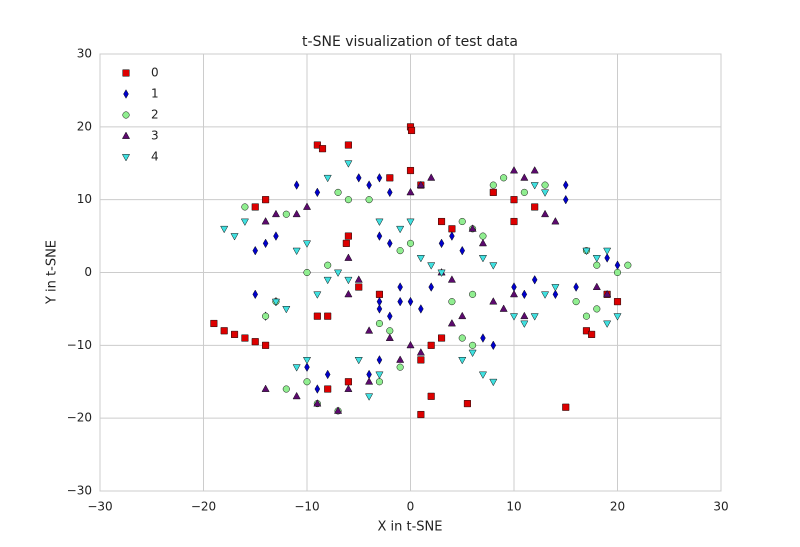 The height and width of the screenshot is (547, 800). What do you see at coordinates (155, 157) in the screenshot?
I see `legend-label: 4` at bounding box center [155, 157].